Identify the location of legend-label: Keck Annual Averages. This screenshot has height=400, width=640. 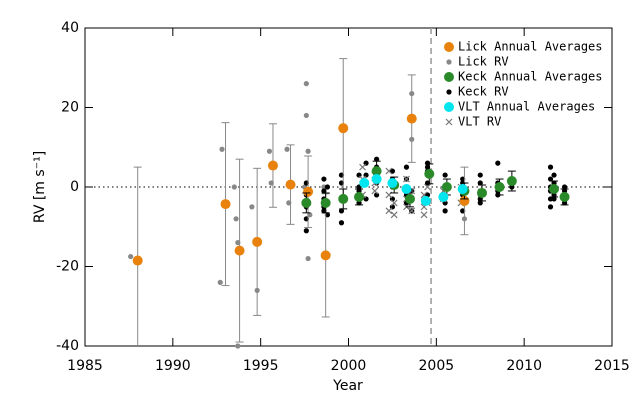
(530, 77).